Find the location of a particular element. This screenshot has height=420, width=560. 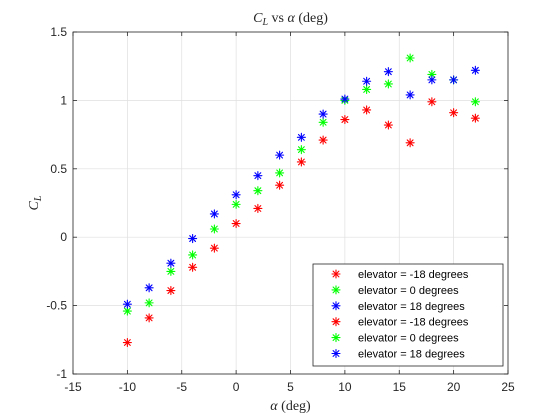

y-tick-label: 1 is located at coordinates (63, 100).